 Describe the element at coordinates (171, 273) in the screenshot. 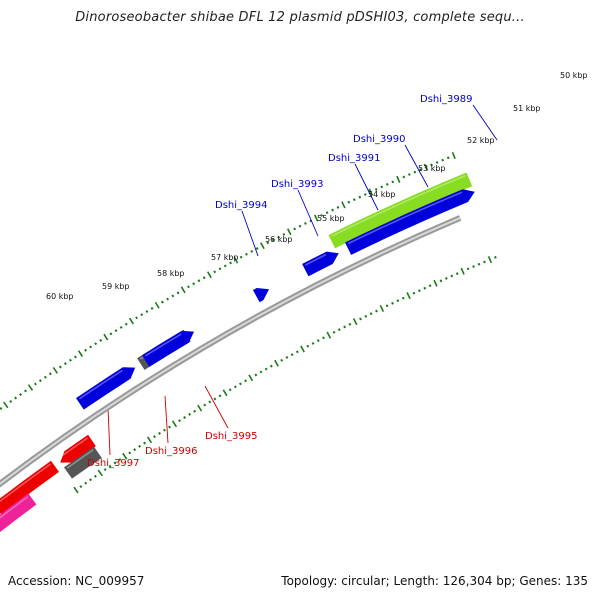

I see `kbp-label-58: 58 kbp` at that location.